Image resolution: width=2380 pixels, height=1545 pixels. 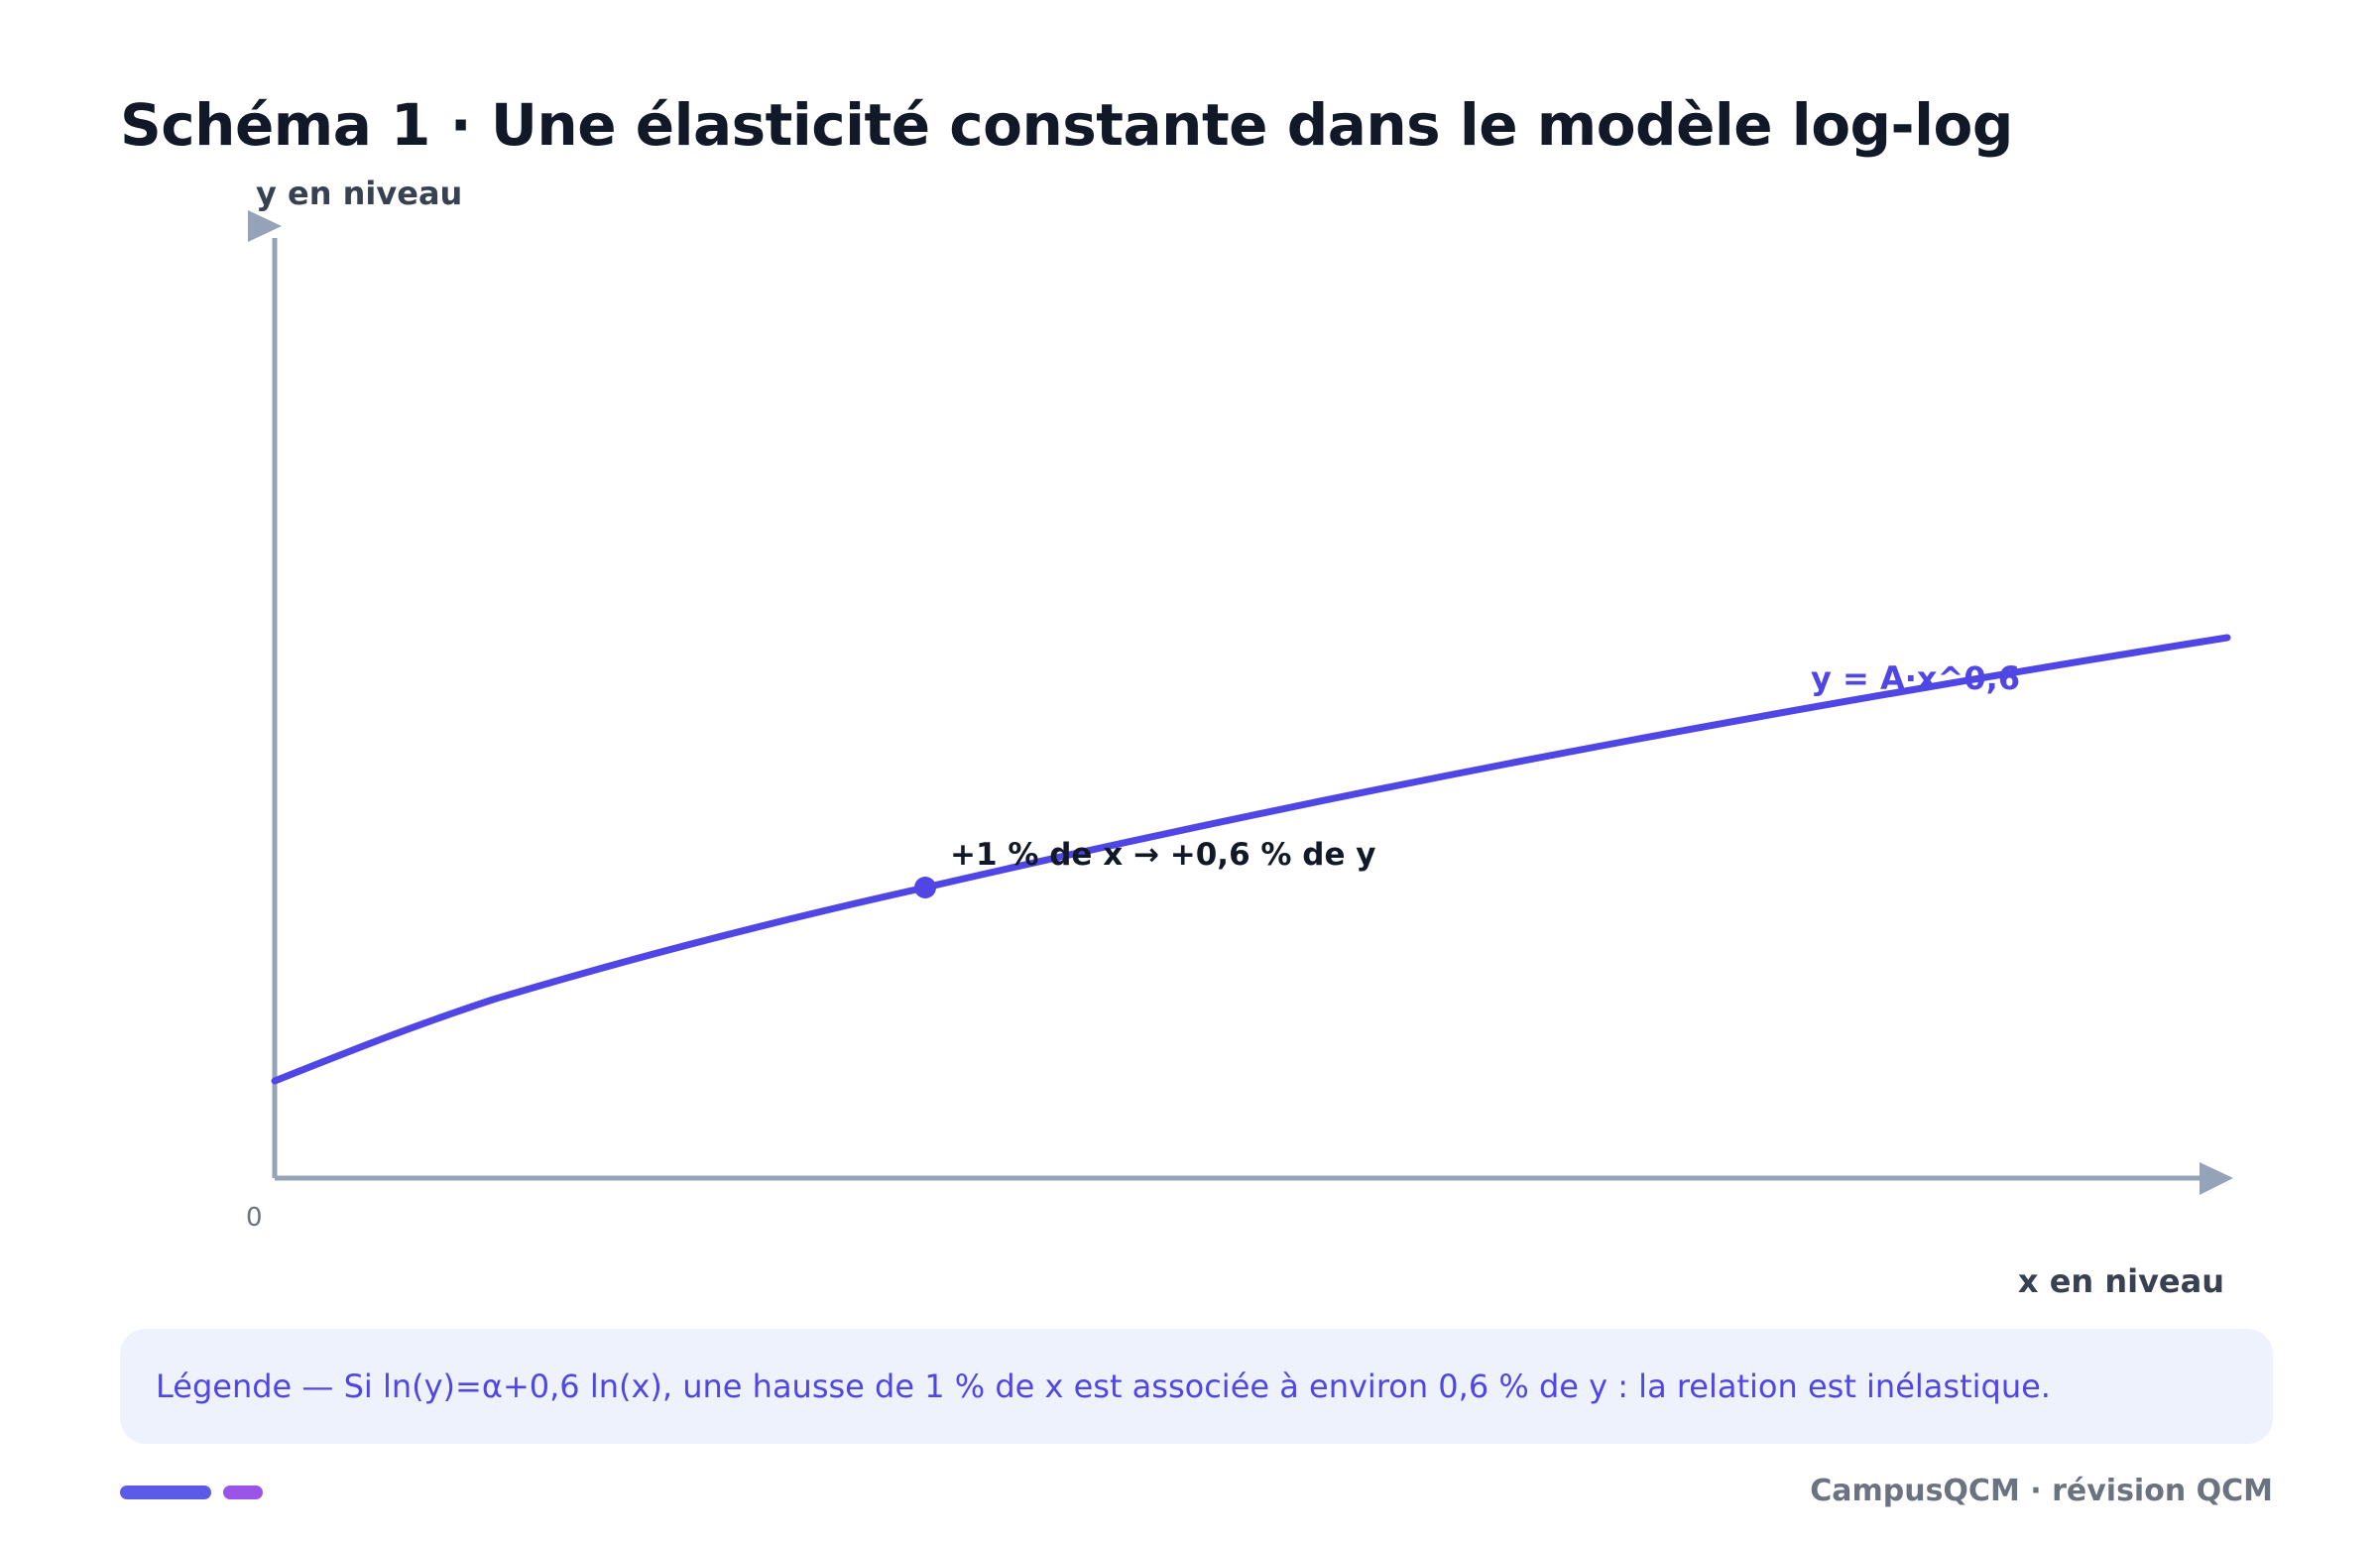 What do you see at coordinates (359, 193) in the screenshot?
I see `y-axis-label: y en niveau` at bounding box center [359, 193].